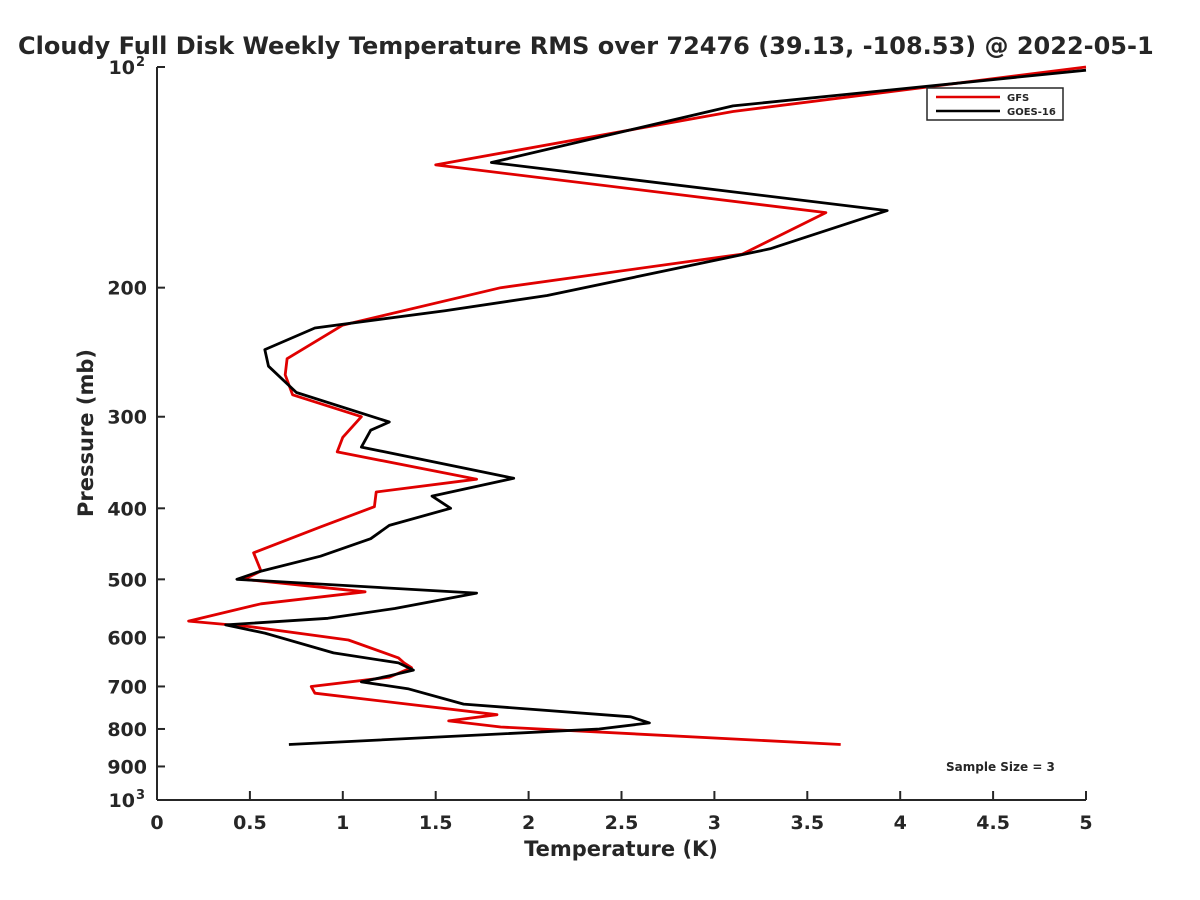 The width and height of the screenshot is (1200, 900). What do you see at coordinates (140, 62) in the screenshot?
I see `y-tick-exponent: 2` at bounding box center [140, 62].